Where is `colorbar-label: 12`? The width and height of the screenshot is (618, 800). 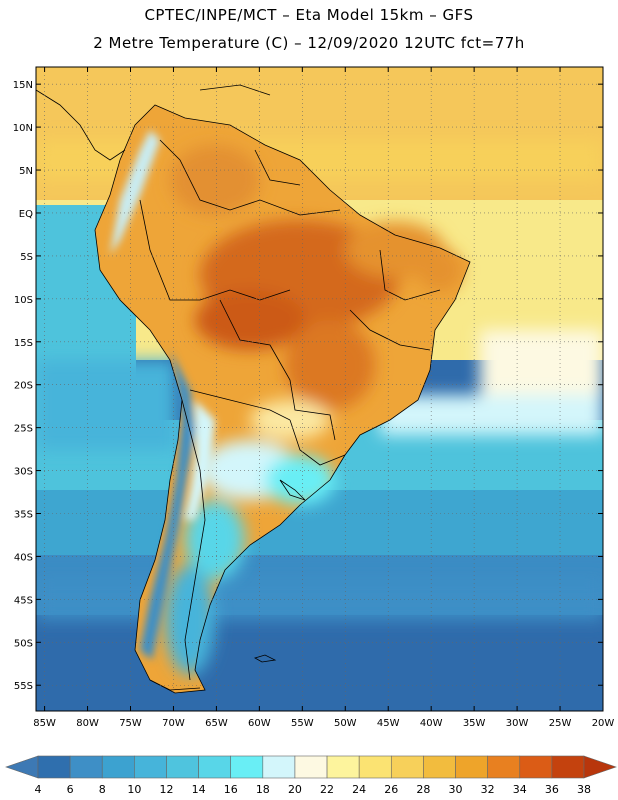 colorbar-label: 12 is located at coordinates (166, 789).